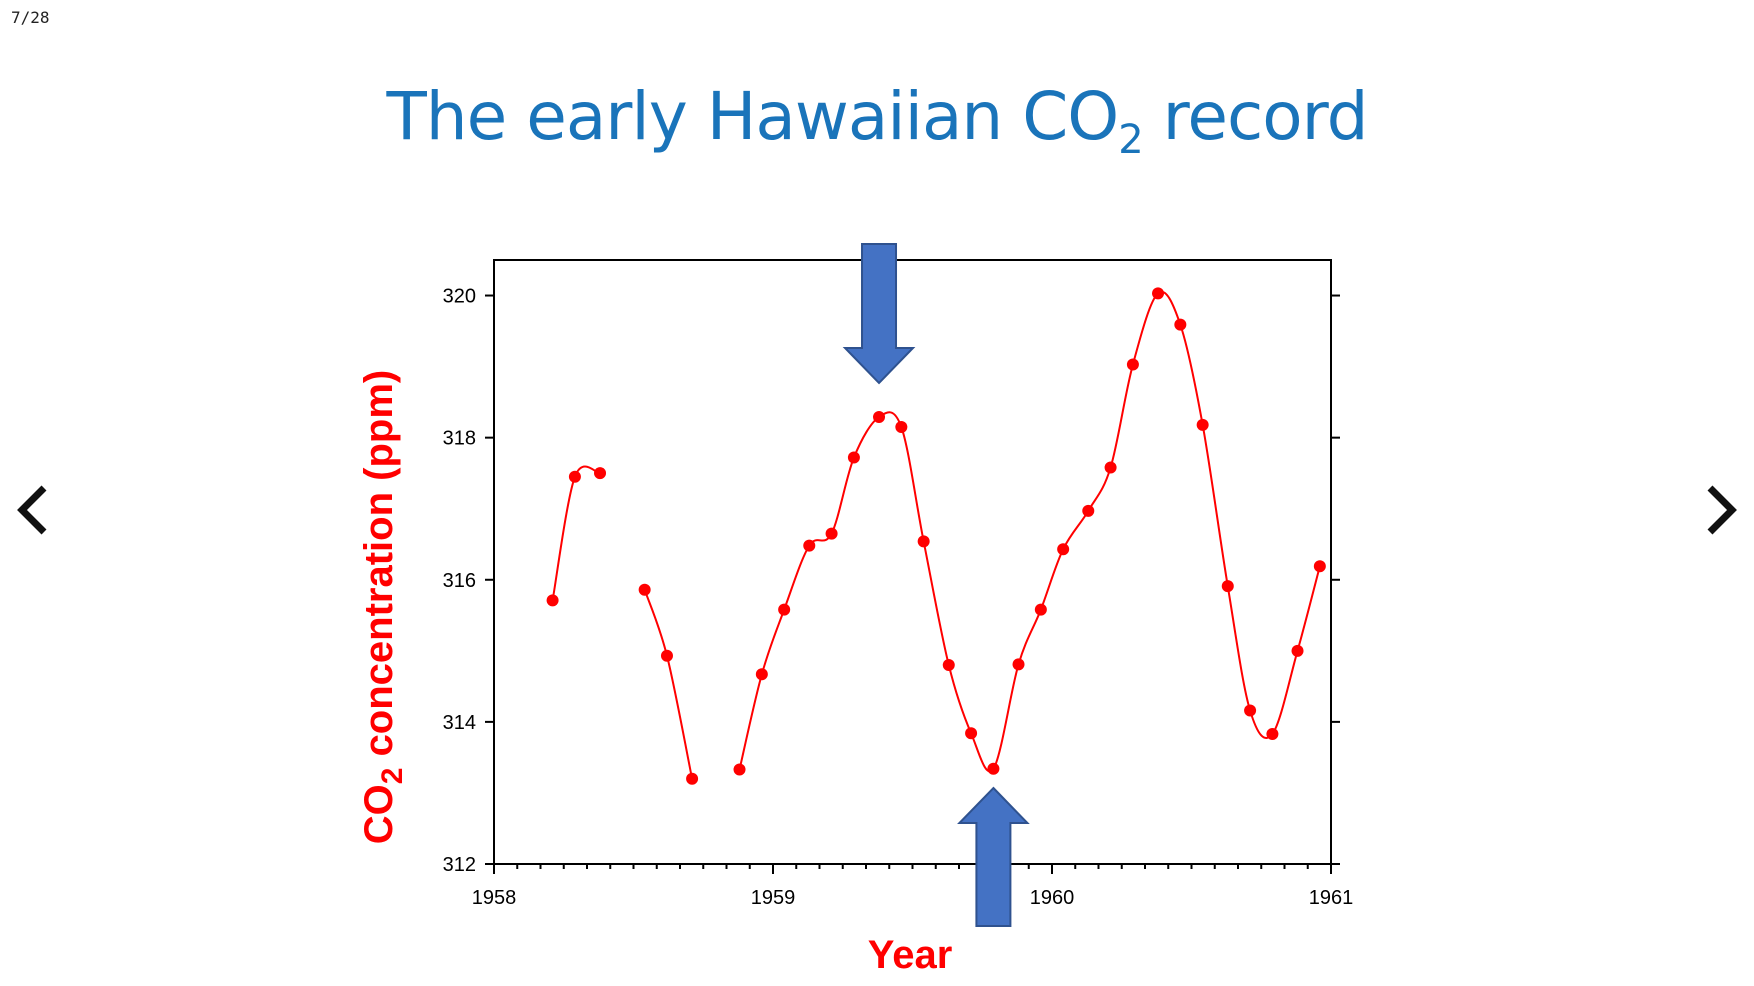  What do you see at coordinates (752, 116) in the screenshot?
I see `title-main: The early Hawaiian CO` at bounding box center [752, 116].